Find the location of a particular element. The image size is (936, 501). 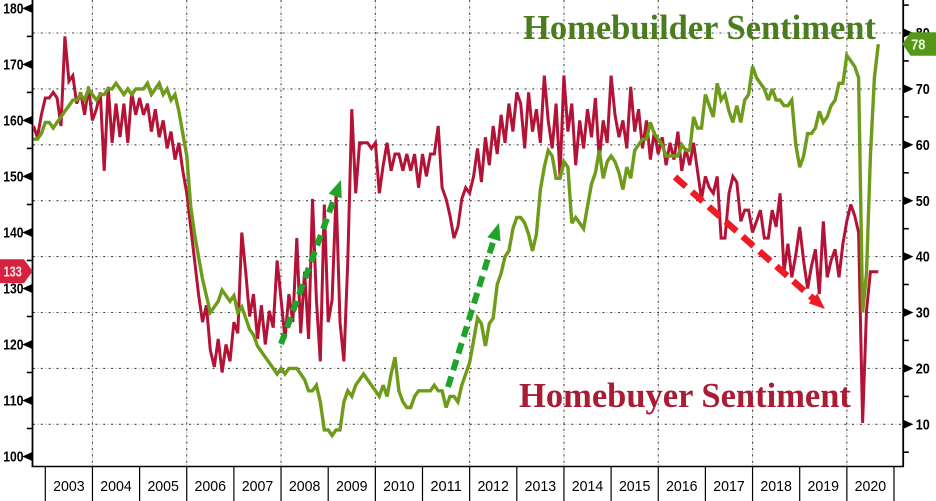

svg-text: 40 is located at coordinates (923, 258).